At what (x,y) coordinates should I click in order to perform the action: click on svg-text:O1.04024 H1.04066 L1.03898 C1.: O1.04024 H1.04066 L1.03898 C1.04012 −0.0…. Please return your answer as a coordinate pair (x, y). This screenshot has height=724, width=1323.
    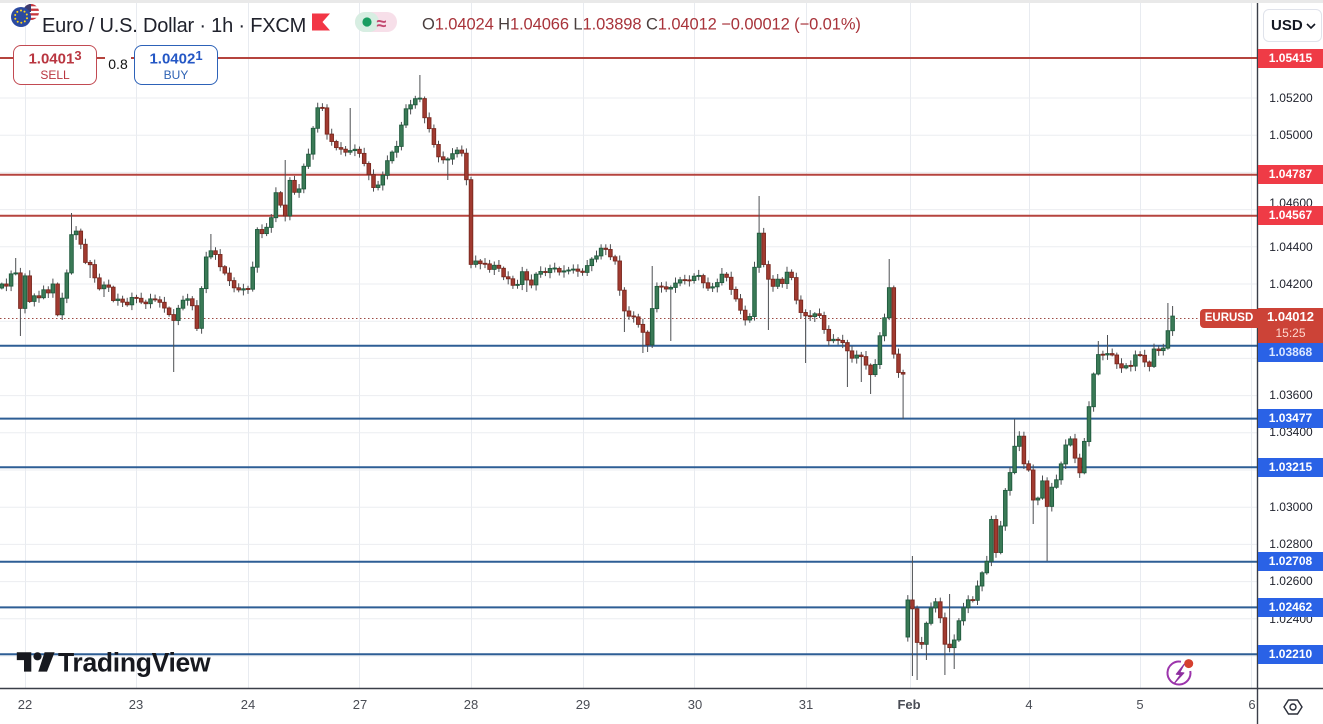
    Looking at the image, I should click on (641, 25).